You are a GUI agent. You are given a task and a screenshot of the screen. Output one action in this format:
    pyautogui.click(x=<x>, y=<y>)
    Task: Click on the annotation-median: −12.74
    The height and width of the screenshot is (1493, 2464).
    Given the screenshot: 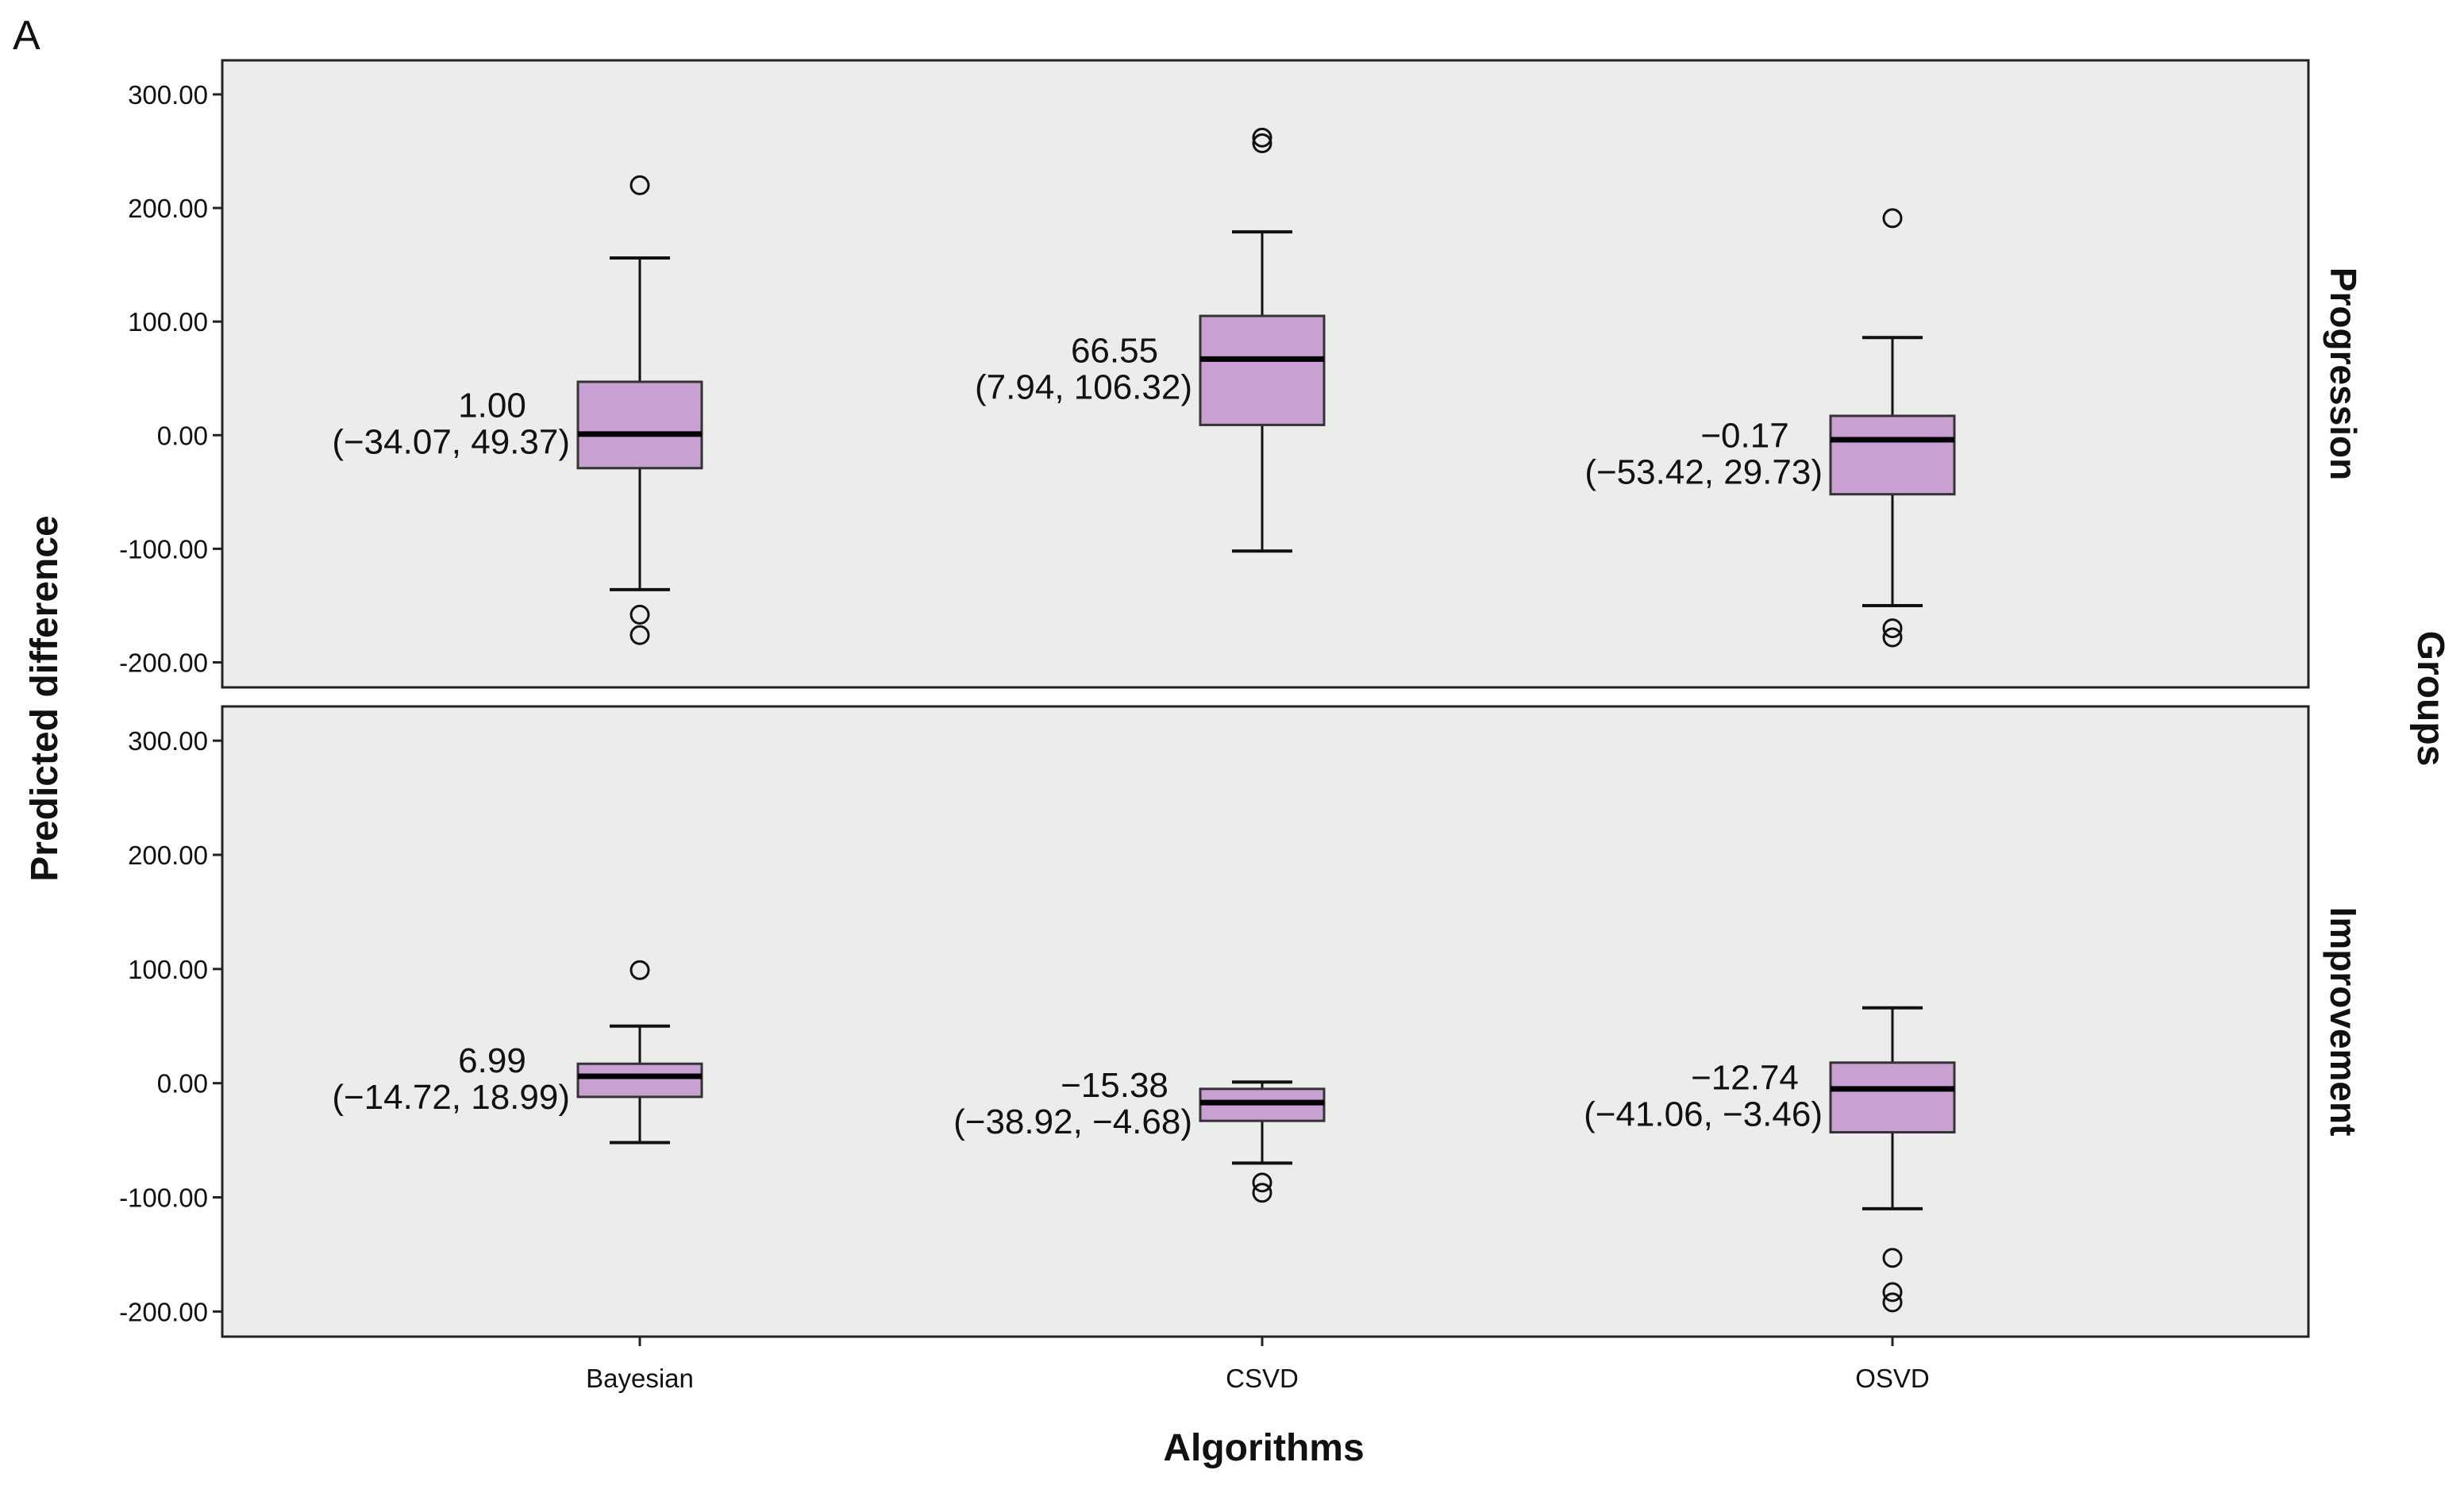 What is the action you would take?
    pyautogui.click(x=1745, y=1079)
    